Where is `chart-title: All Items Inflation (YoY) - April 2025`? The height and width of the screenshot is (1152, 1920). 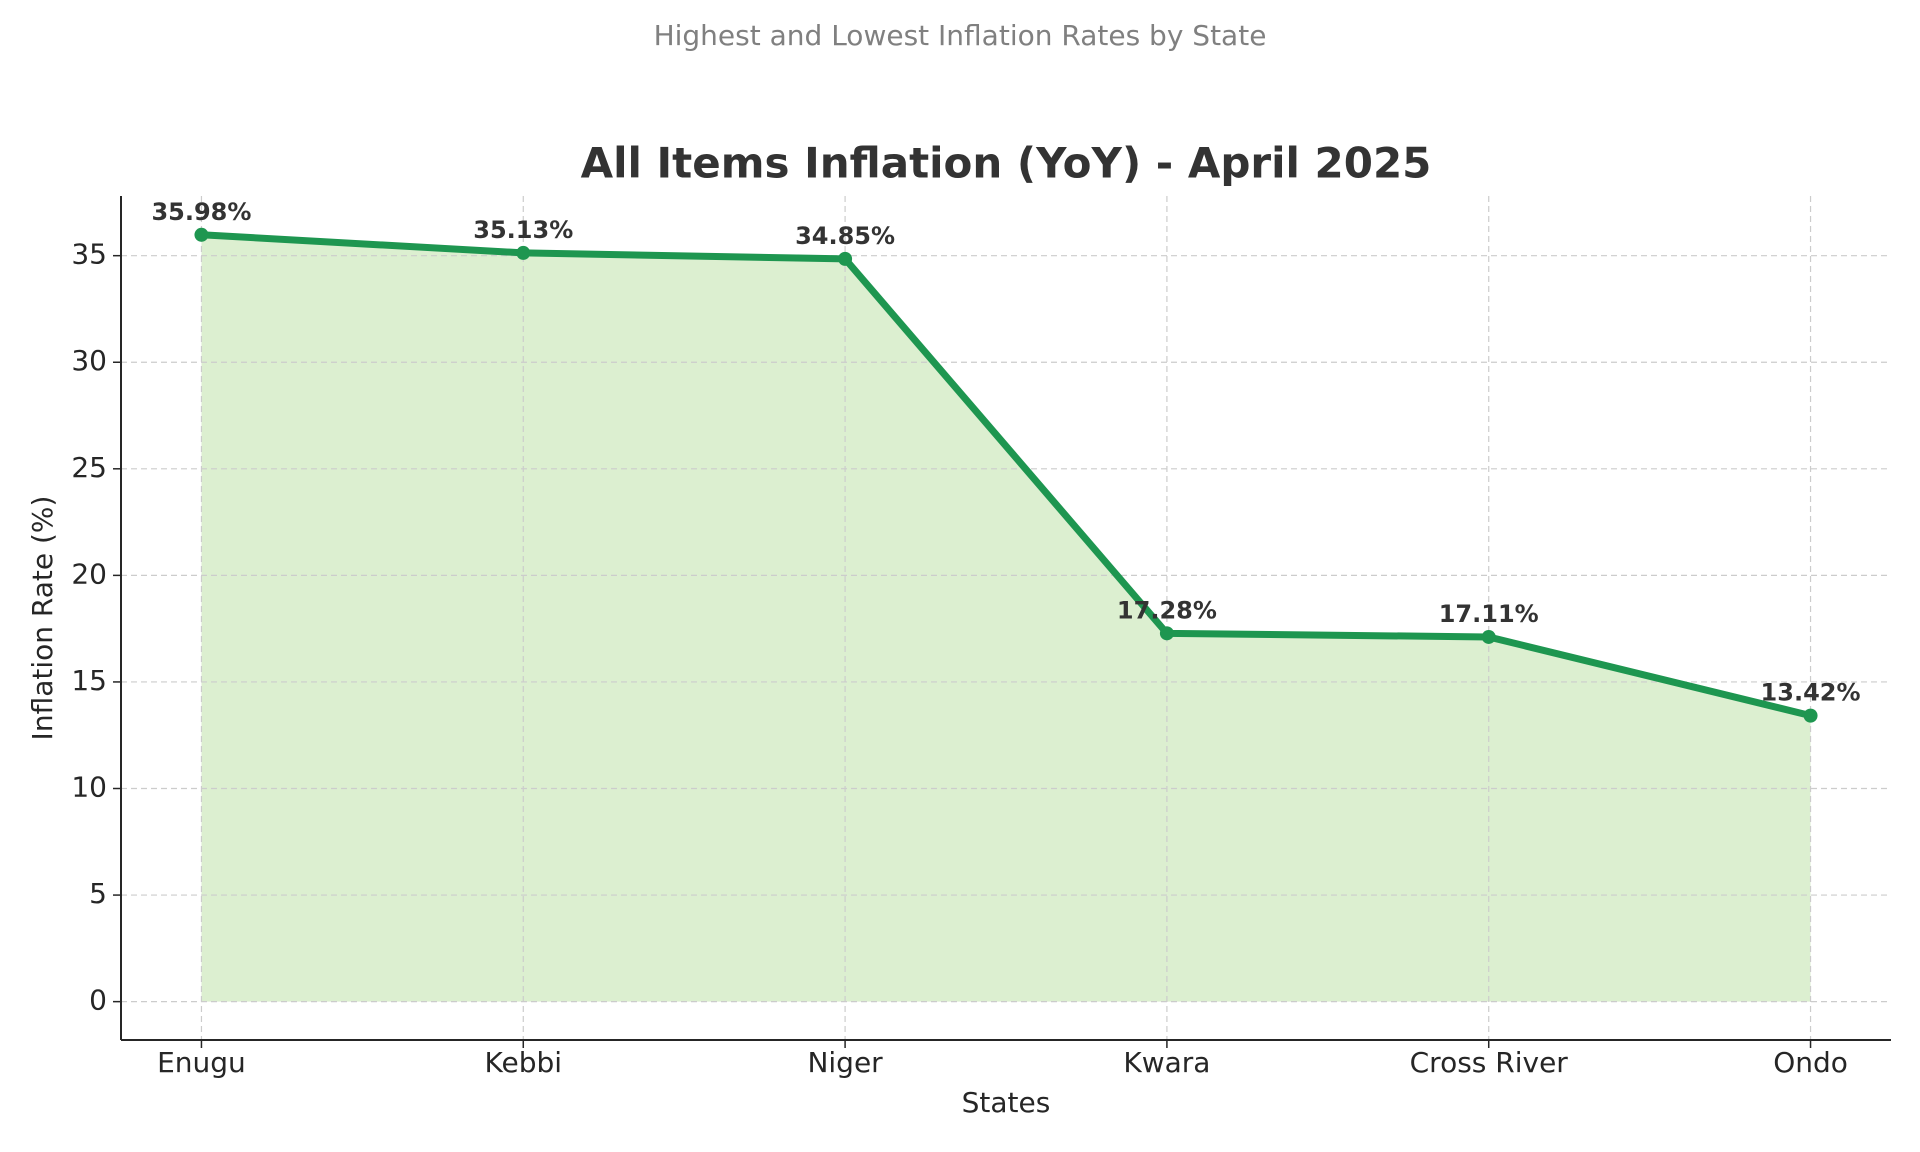 chart-title: All Items Inflation (YoY) - April 2025 is located at coordinates (1006, 163).